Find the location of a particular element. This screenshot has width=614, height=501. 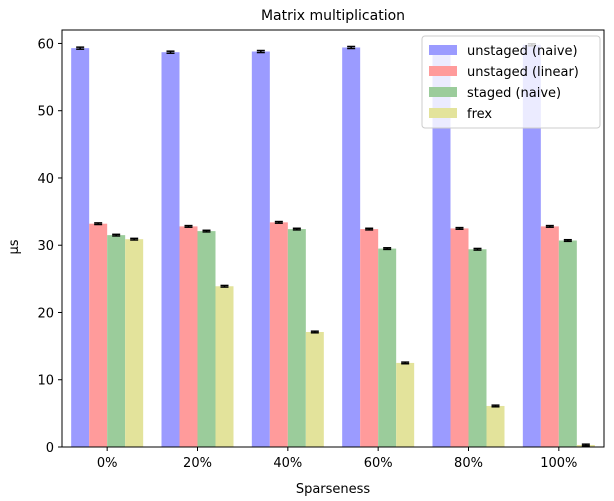

y-tick-label: 10 is located at coordinates (45, 381).